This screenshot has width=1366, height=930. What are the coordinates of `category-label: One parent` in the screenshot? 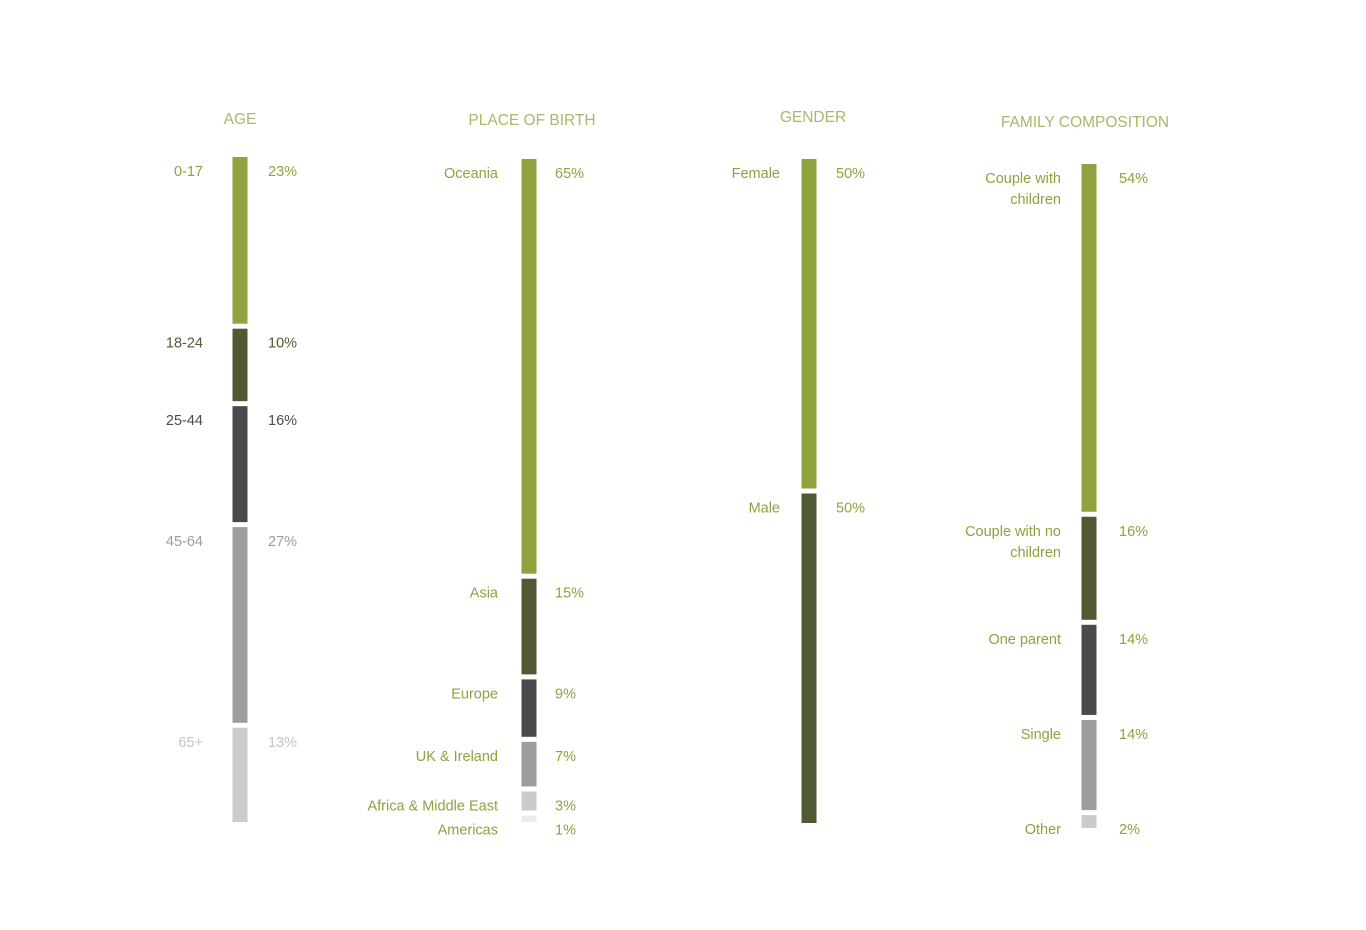 It's located at (1024, 640).